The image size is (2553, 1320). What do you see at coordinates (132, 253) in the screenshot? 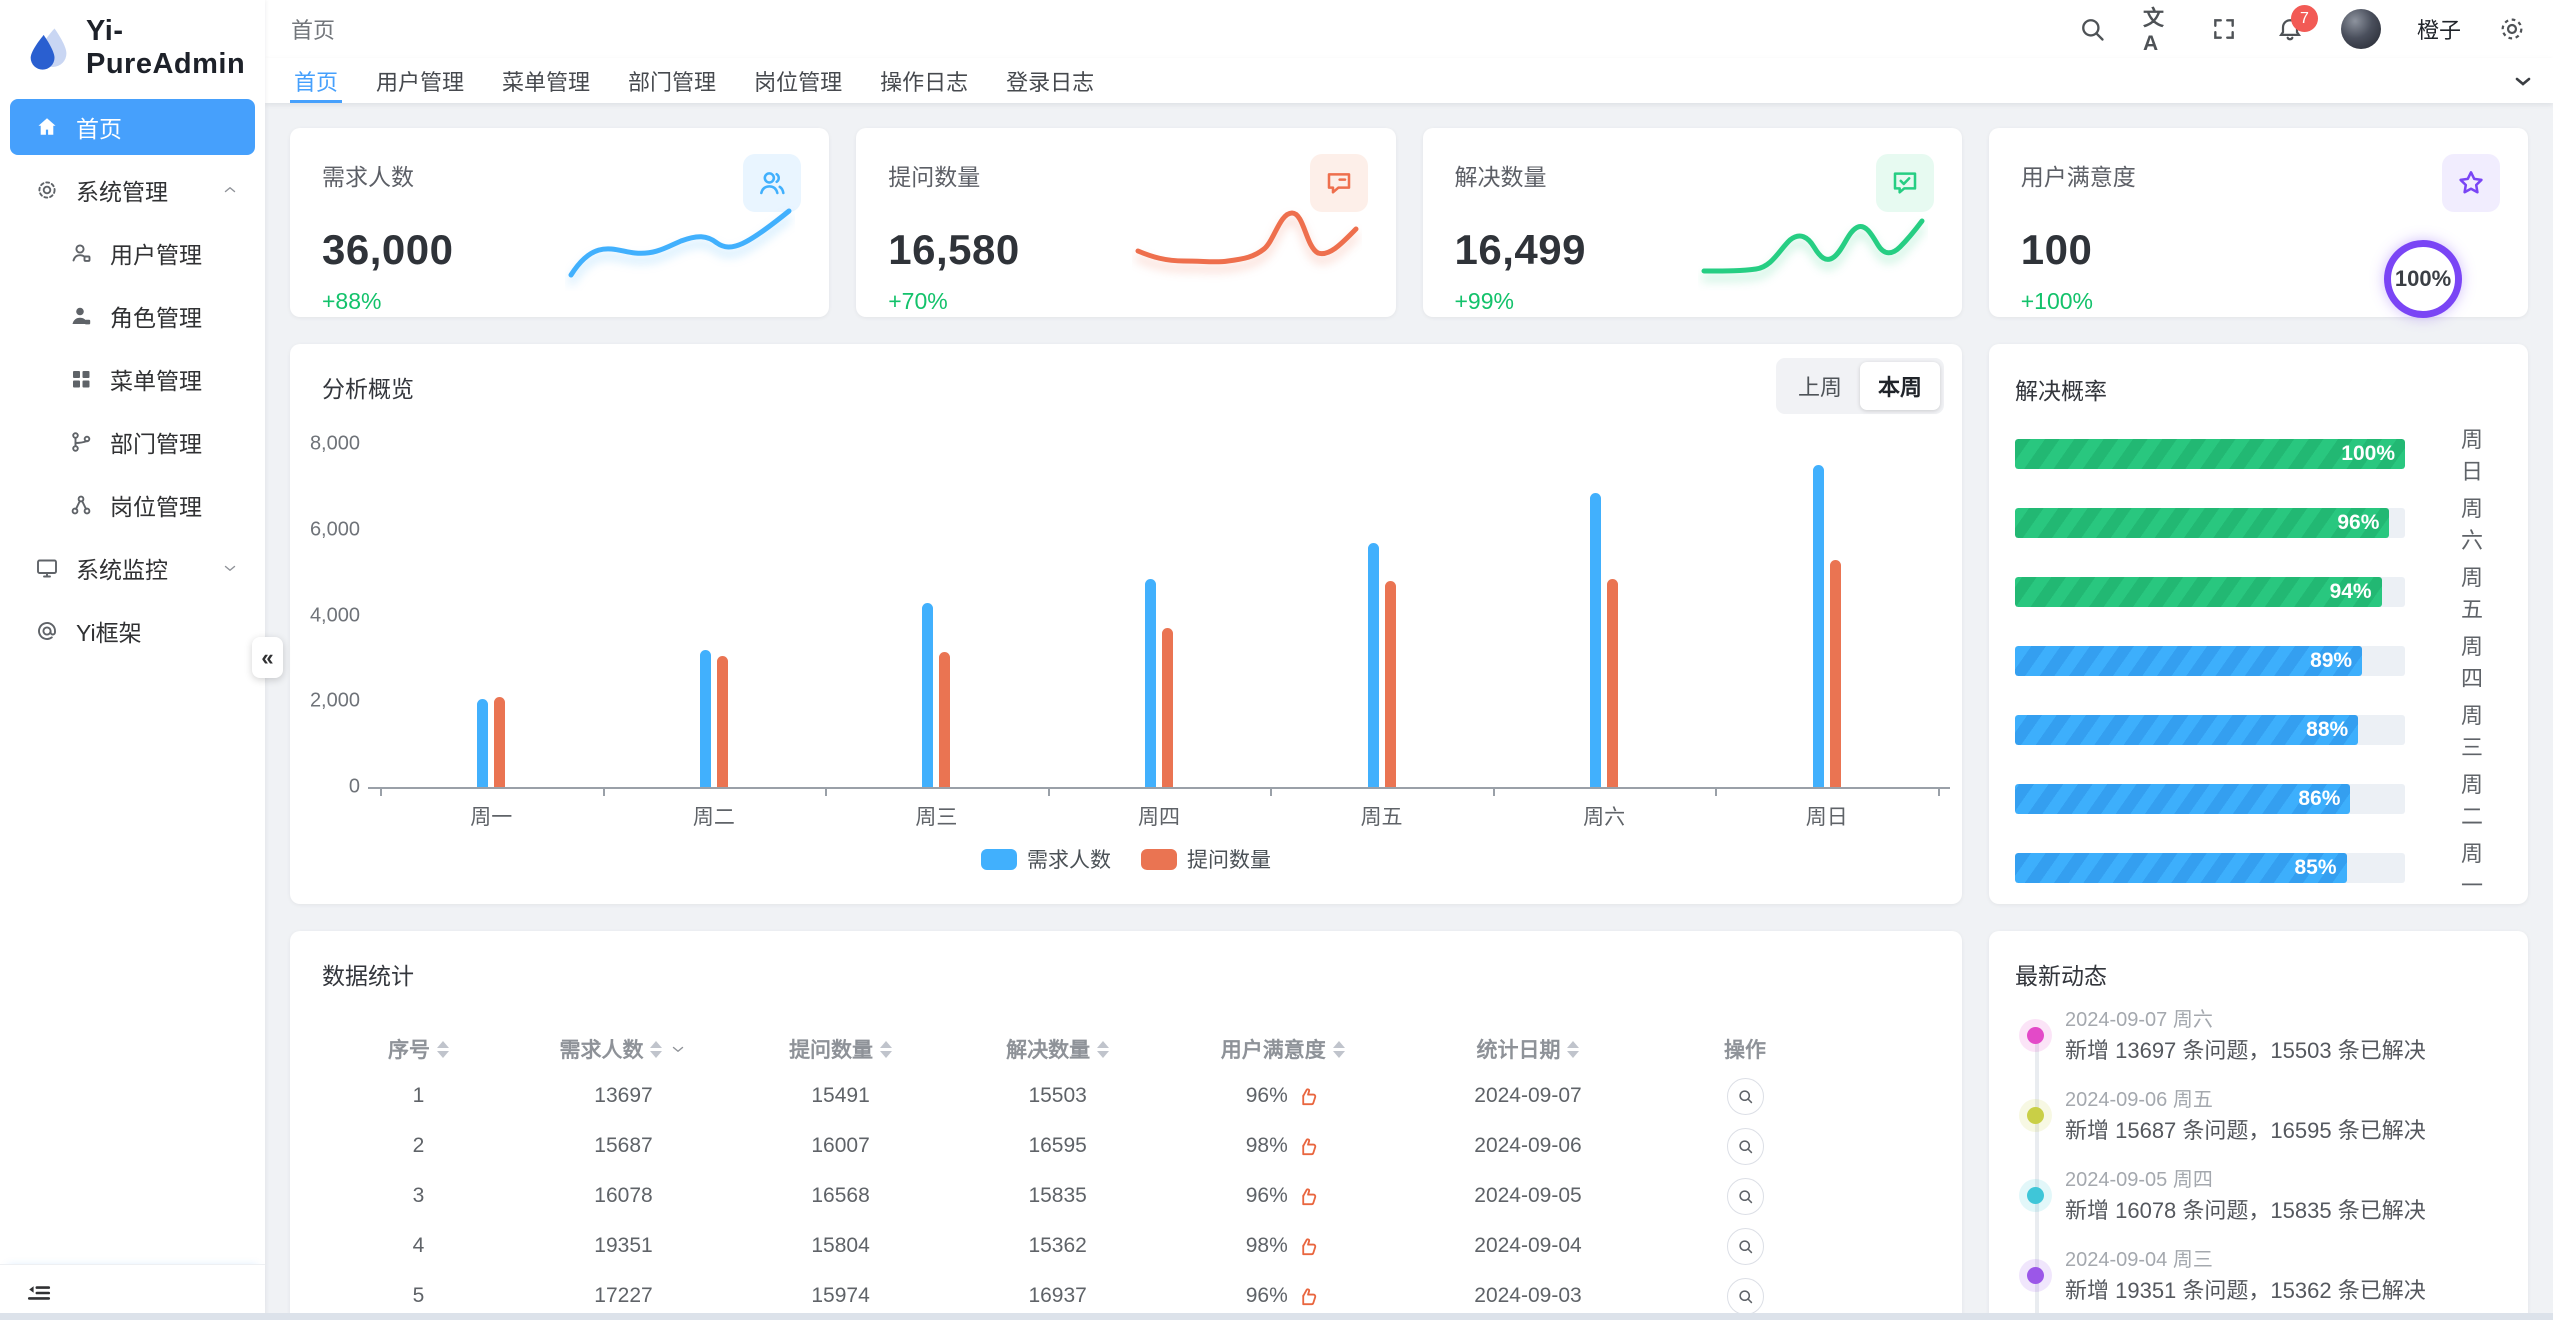
I see `sidebar-item-用户管理: 用户管理` at bounding box center [132, 253].